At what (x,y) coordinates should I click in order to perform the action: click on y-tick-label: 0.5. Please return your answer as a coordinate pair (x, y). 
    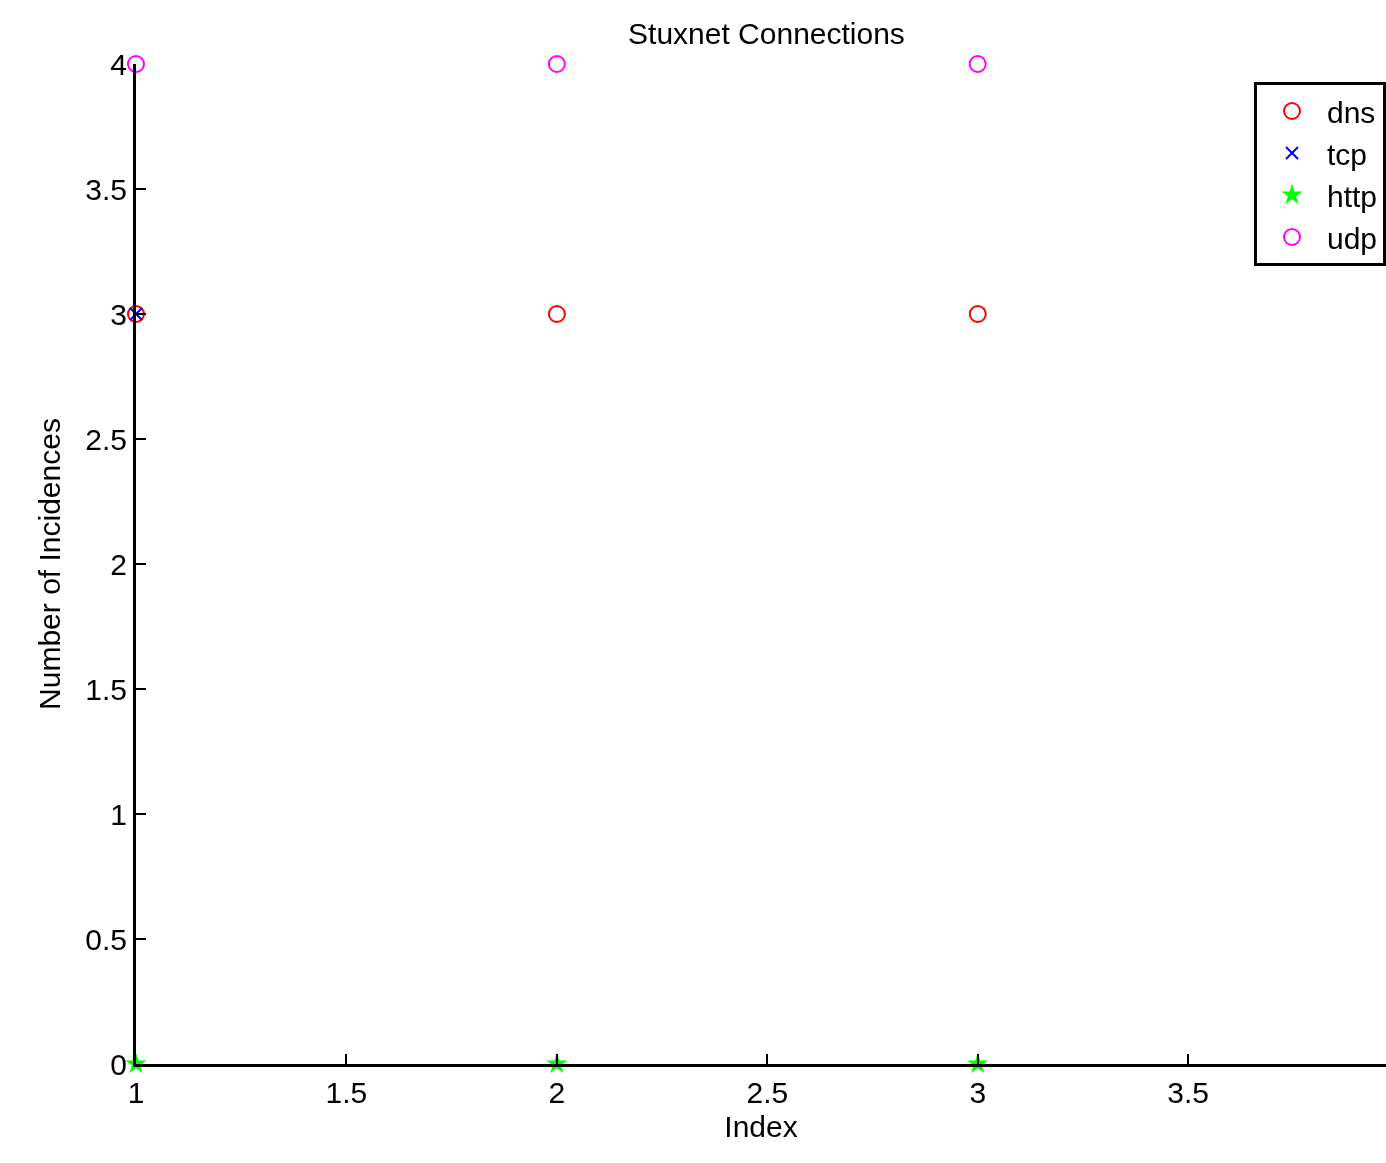
    Looking at the image, I should click on (106, 939).